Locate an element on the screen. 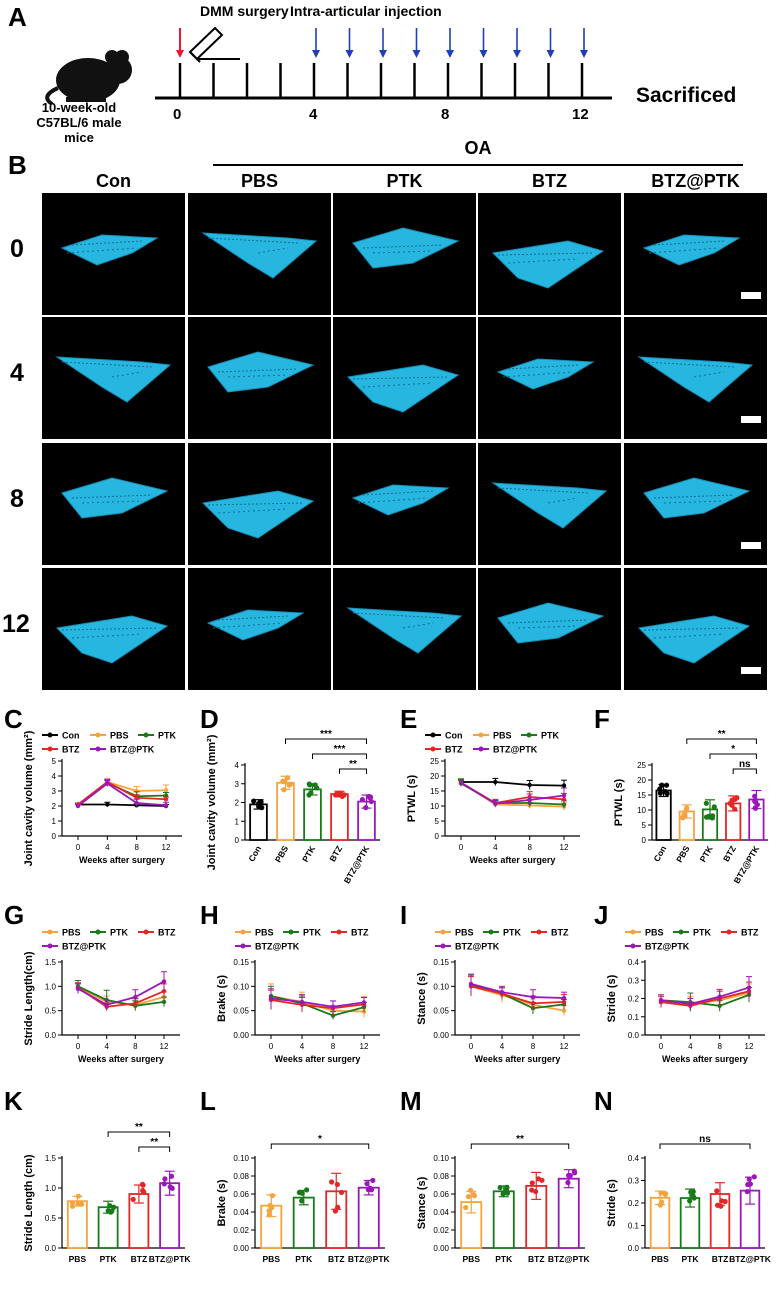 The height and width of the screenshot is (1291, 778). sacrificed-label: Sacrificed is located at coordinates (686, 95).